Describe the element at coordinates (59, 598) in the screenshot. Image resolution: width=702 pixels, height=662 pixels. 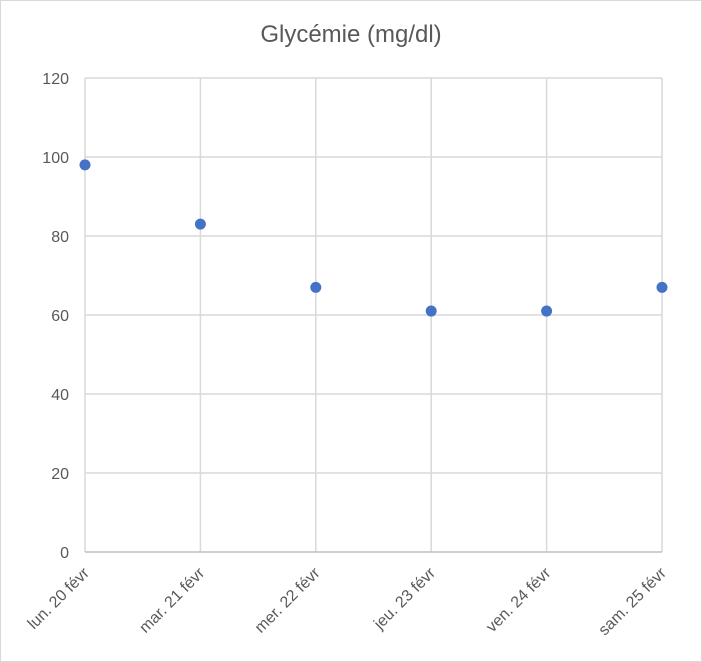
I see `x-tick-label: lun. 20 févr` at that location.